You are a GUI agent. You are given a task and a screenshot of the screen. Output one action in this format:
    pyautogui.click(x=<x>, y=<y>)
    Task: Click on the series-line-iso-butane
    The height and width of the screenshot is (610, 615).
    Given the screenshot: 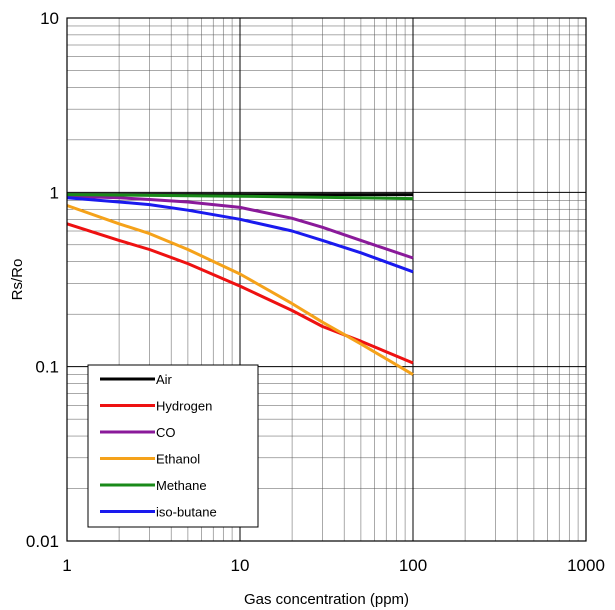 What is the action you would take?
    pyautogui.click(x=240, y=235)
    